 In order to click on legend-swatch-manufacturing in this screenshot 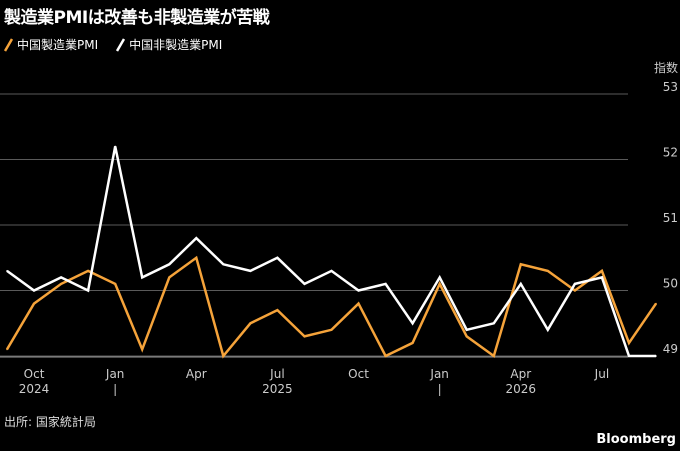, I will do `click(8, 44)`.